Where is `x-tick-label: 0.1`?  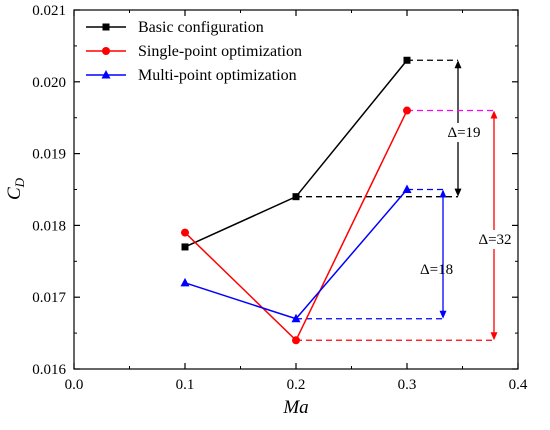
x-tick-label: 0.1 is located at coordinates (185, 385).